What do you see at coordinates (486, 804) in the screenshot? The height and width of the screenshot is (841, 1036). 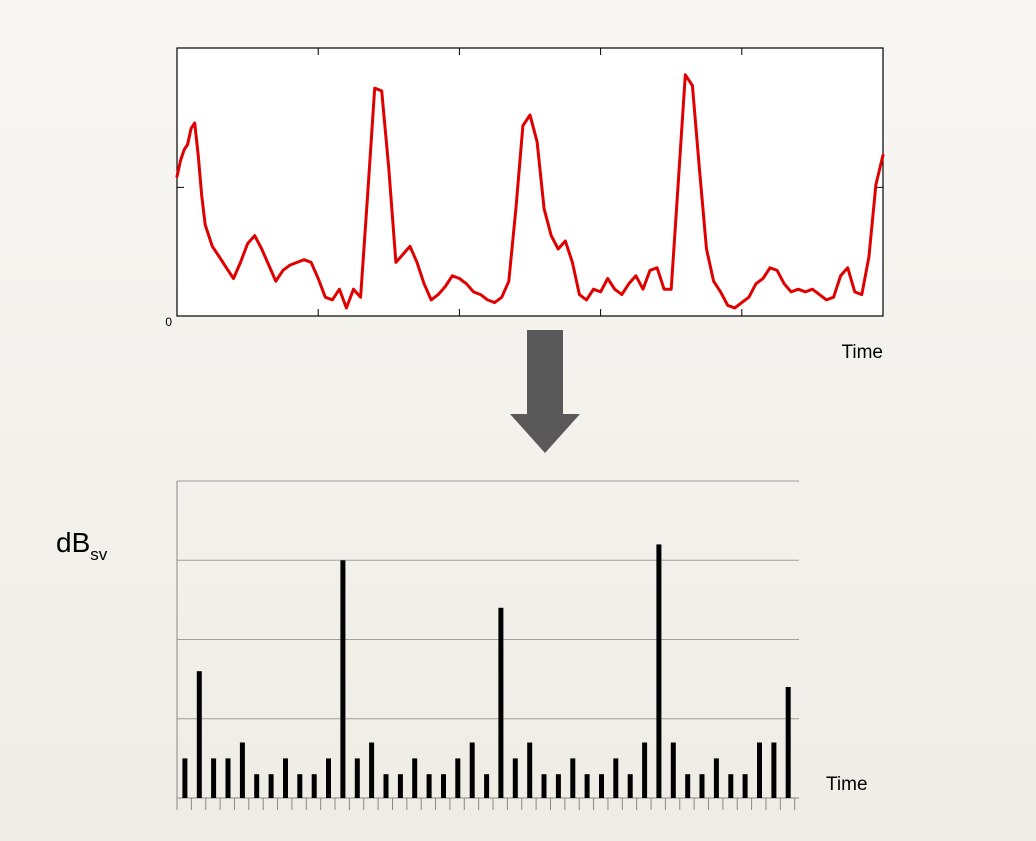 I see `bottom-x-ticks` at bounding box center [486, 804].